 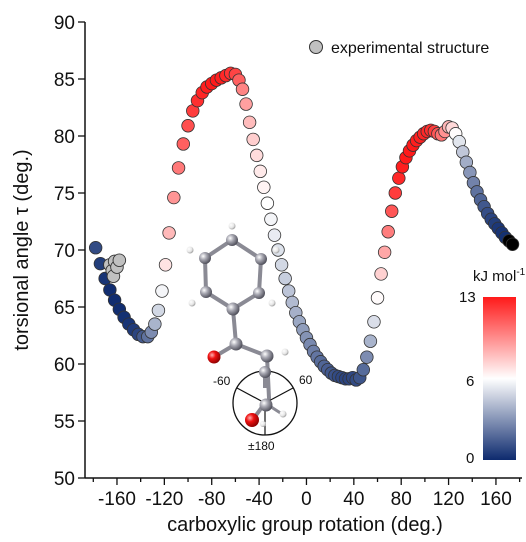 What do you see at coordinates (261, 446) in the screenshot?
I see `newman-label-180: ±180` at bounding box center [261, 446].